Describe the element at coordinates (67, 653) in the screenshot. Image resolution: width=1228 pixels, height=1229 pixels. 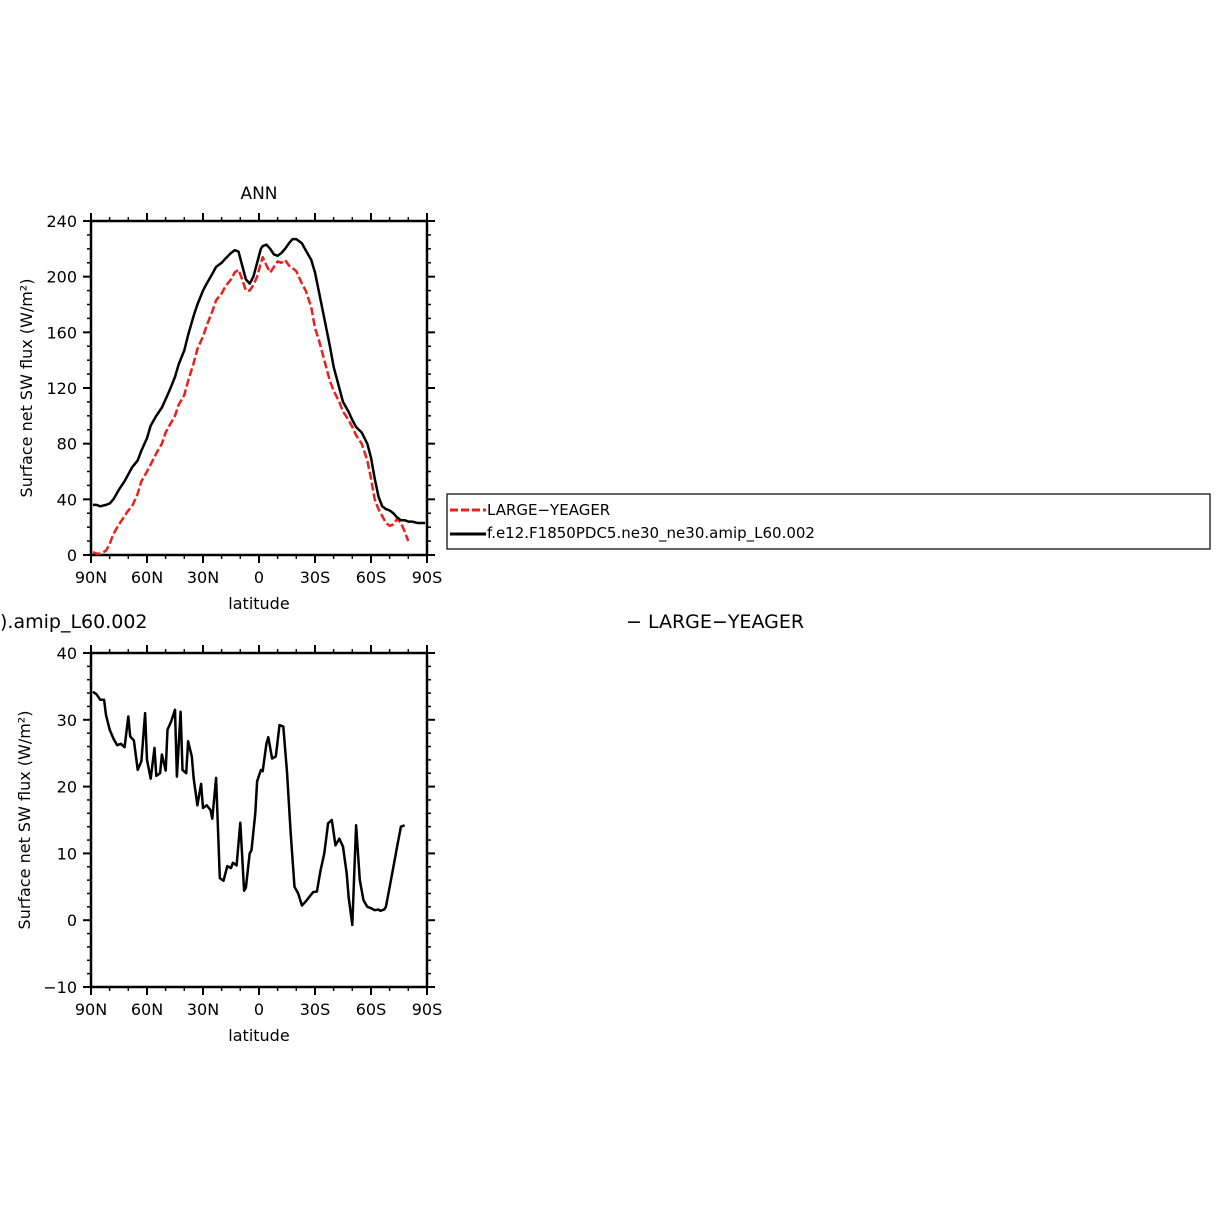
I see `bottom-y-tick-label: 40` at that location.